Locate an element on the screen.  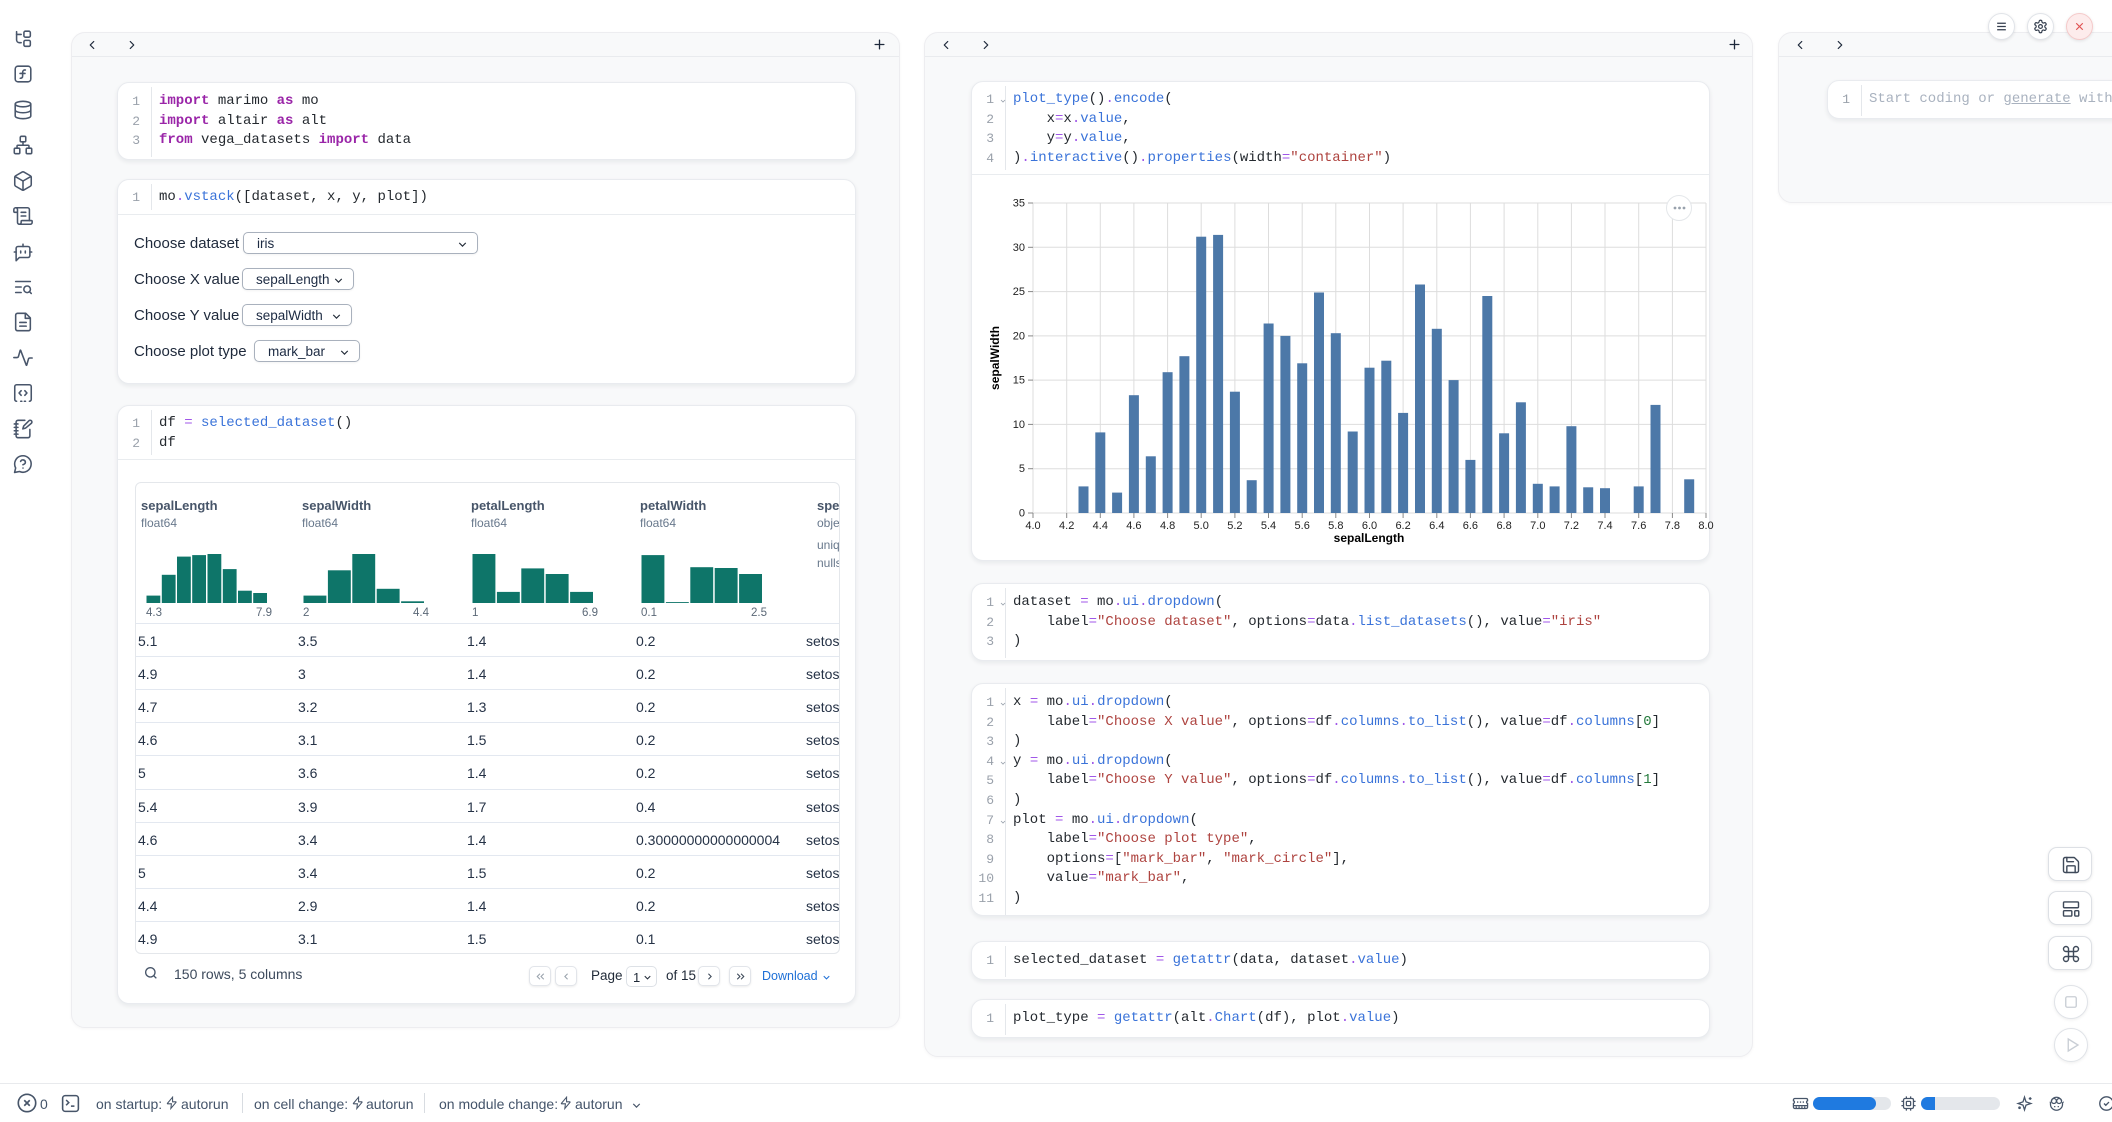
svg-text: 5.8 is located at coordinates (1335, 526).